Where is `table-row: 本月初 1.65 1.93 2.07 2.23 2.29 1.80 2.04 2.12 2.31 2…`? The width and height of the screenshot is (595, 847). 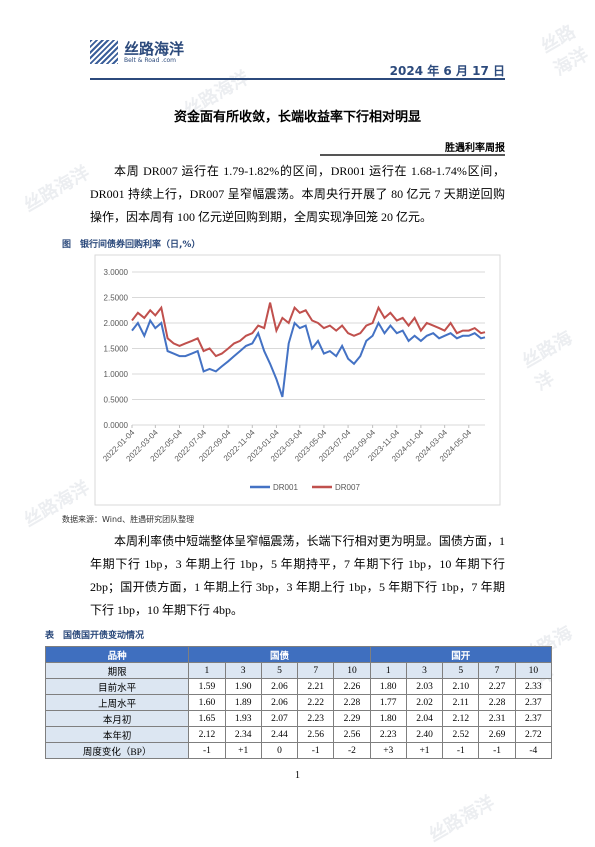 table-row: 本月初 1.65 1.93 2.07 2.23 2.29 1.80 2.04 2.12 2.31 2… is located at coordinates (298, 718).